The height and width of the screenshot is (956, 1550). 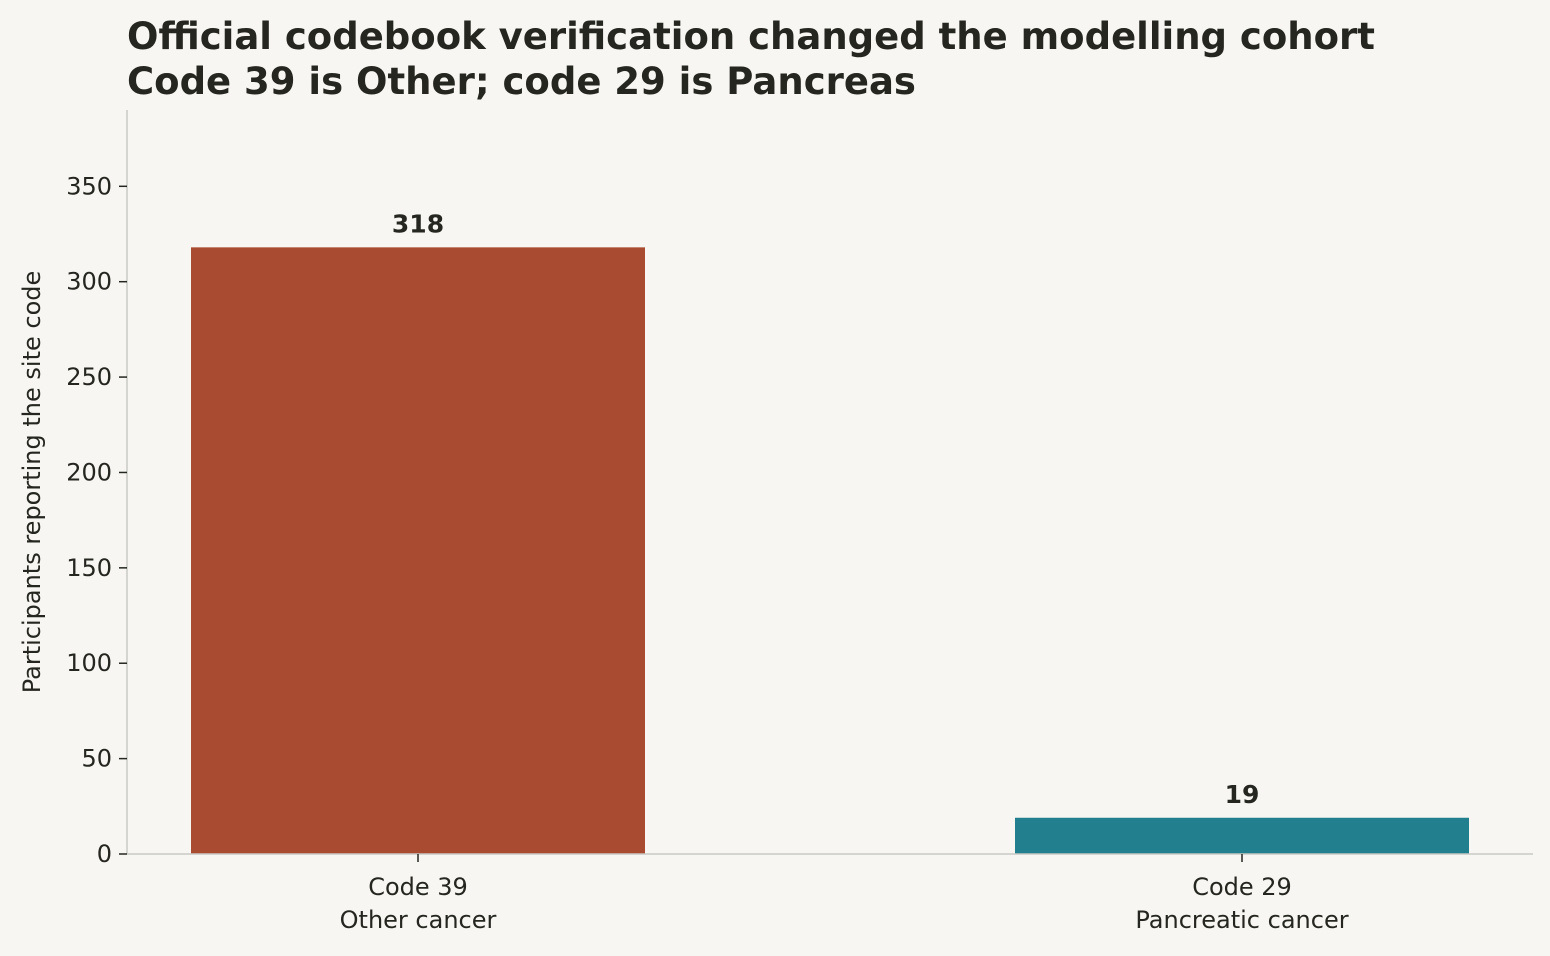 I want to click on y-tick-label-3: 150, so click(x=89, y=568).